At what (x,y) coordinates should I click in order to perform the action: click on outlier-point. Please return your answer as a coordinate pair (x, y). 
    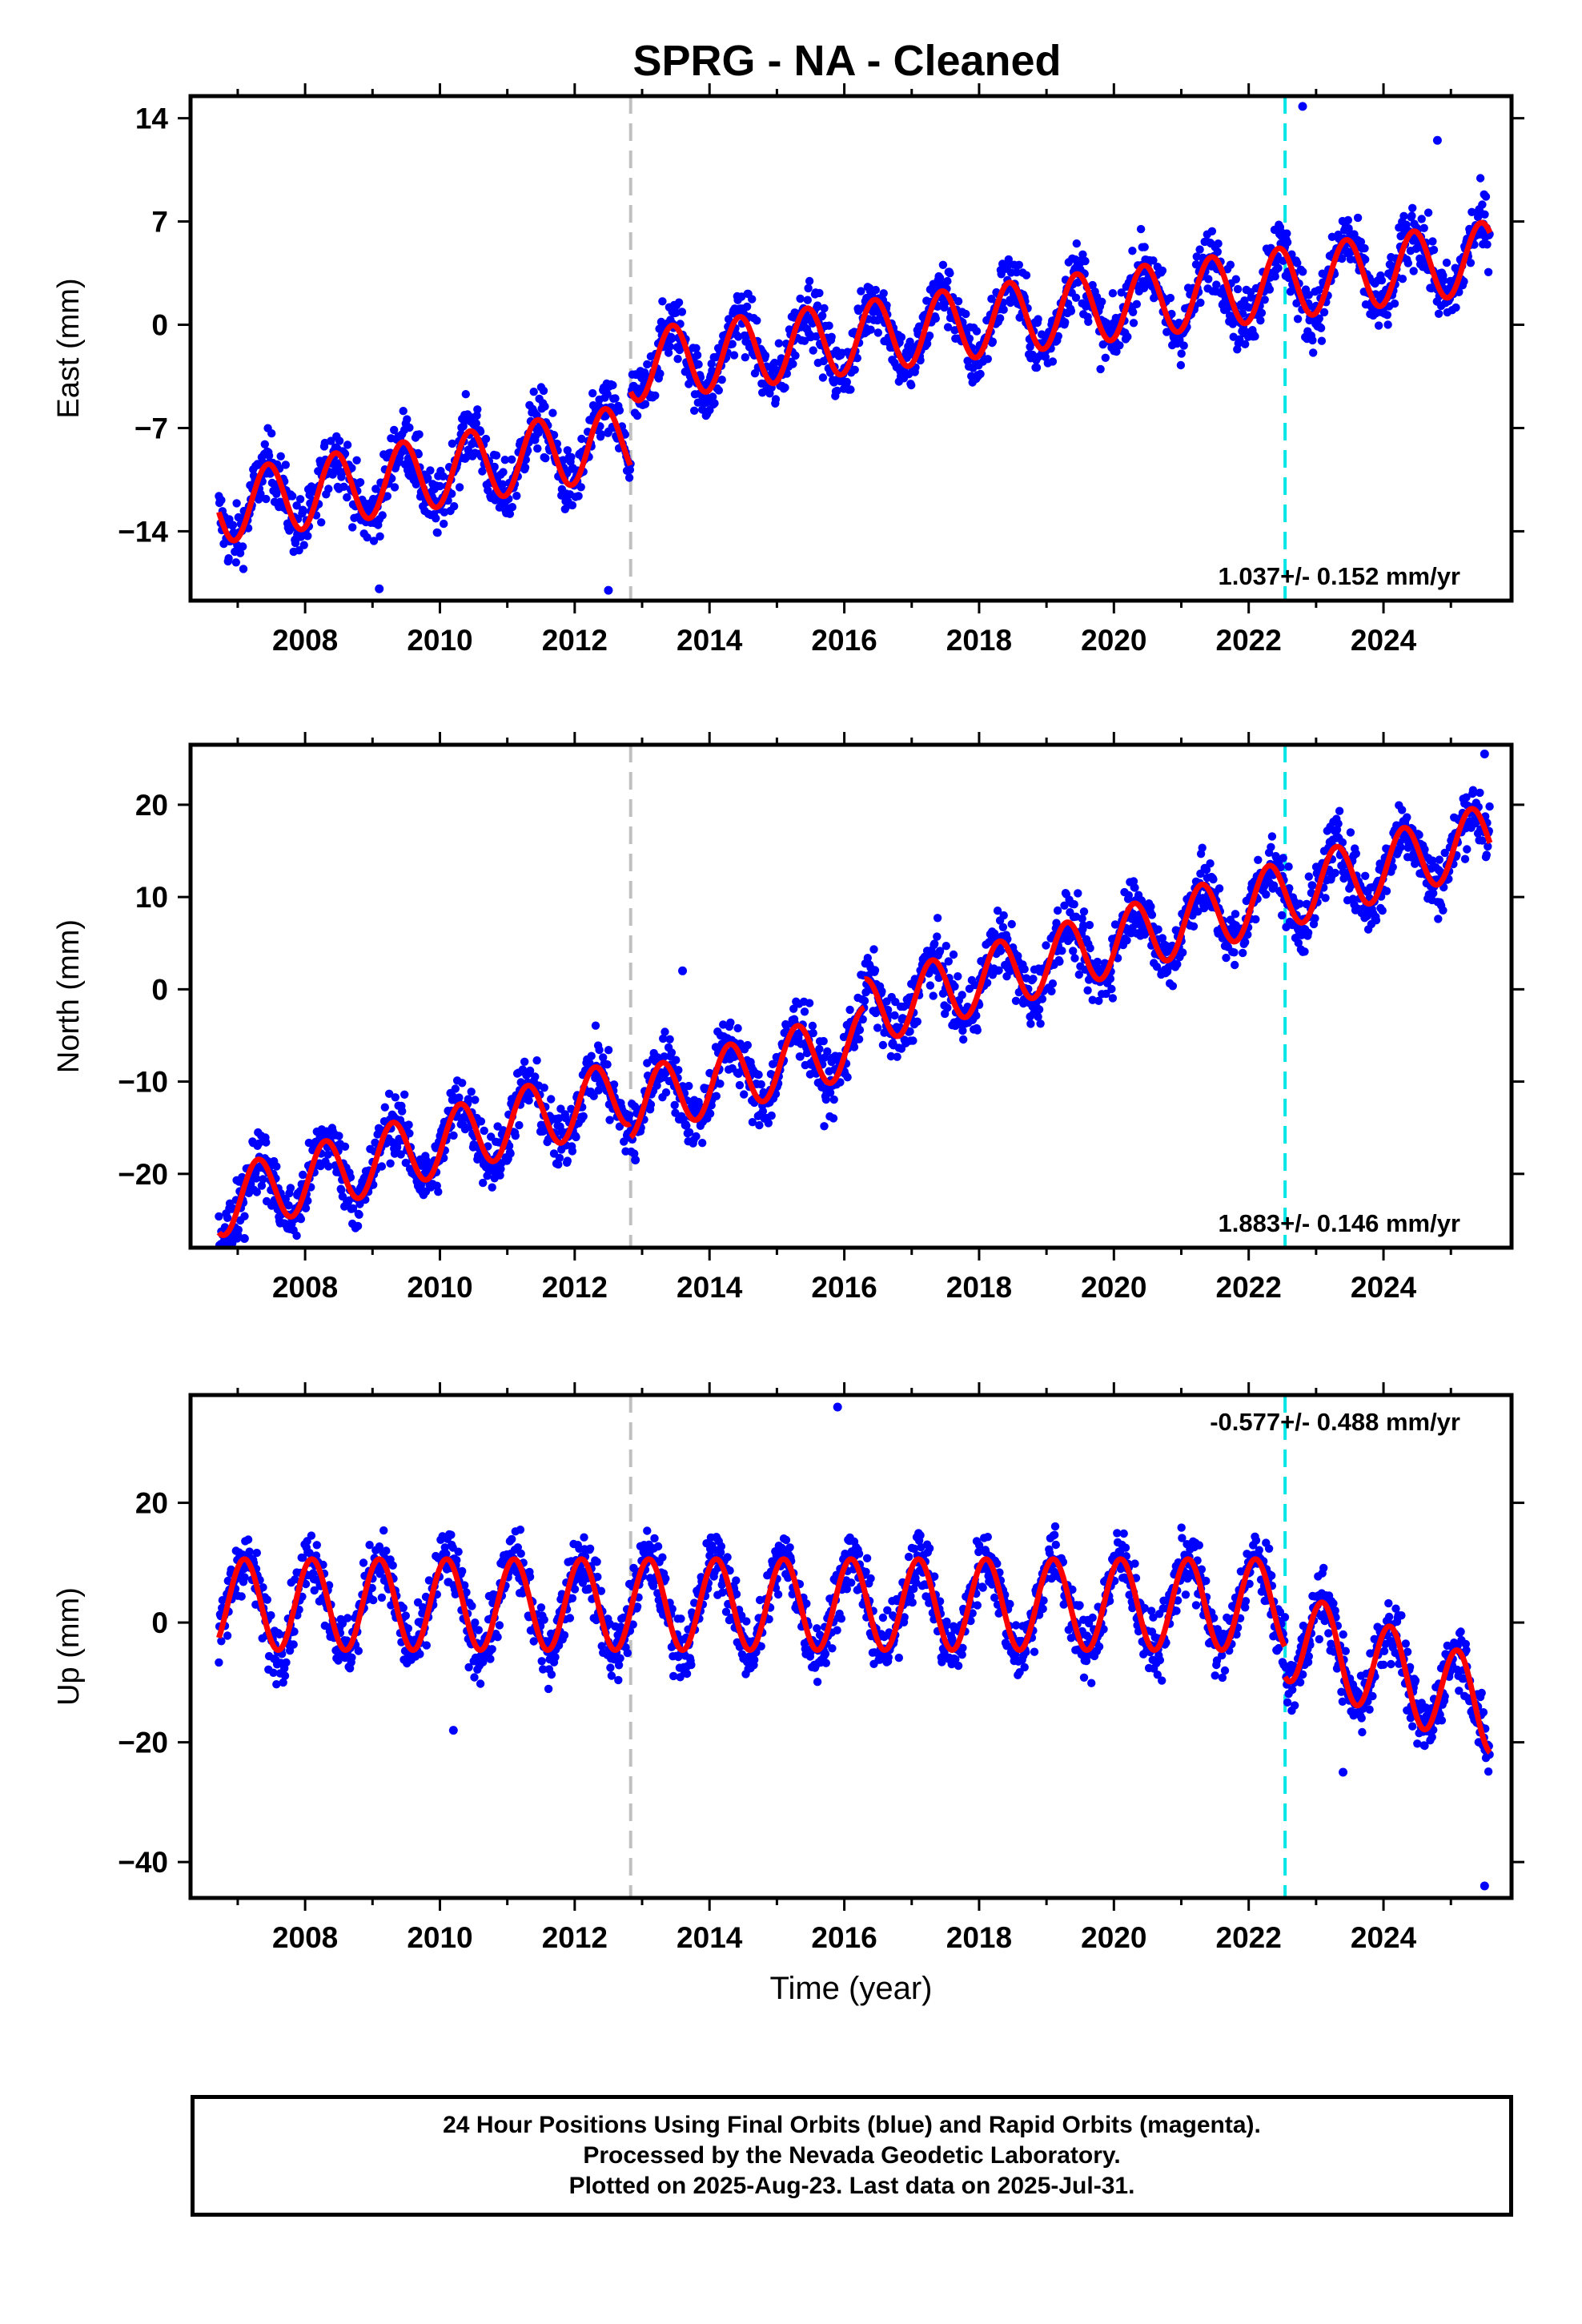
    Looking at the image, I should click on (379, 588).